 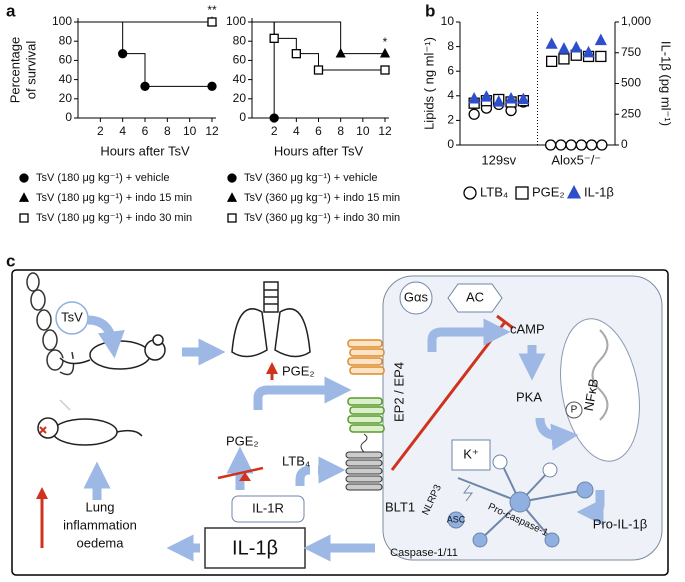 What do you see at coordinates (14, 70) in the screenshot?
I see `y-axis-label: Percentage` at bounding box center [14, 70].